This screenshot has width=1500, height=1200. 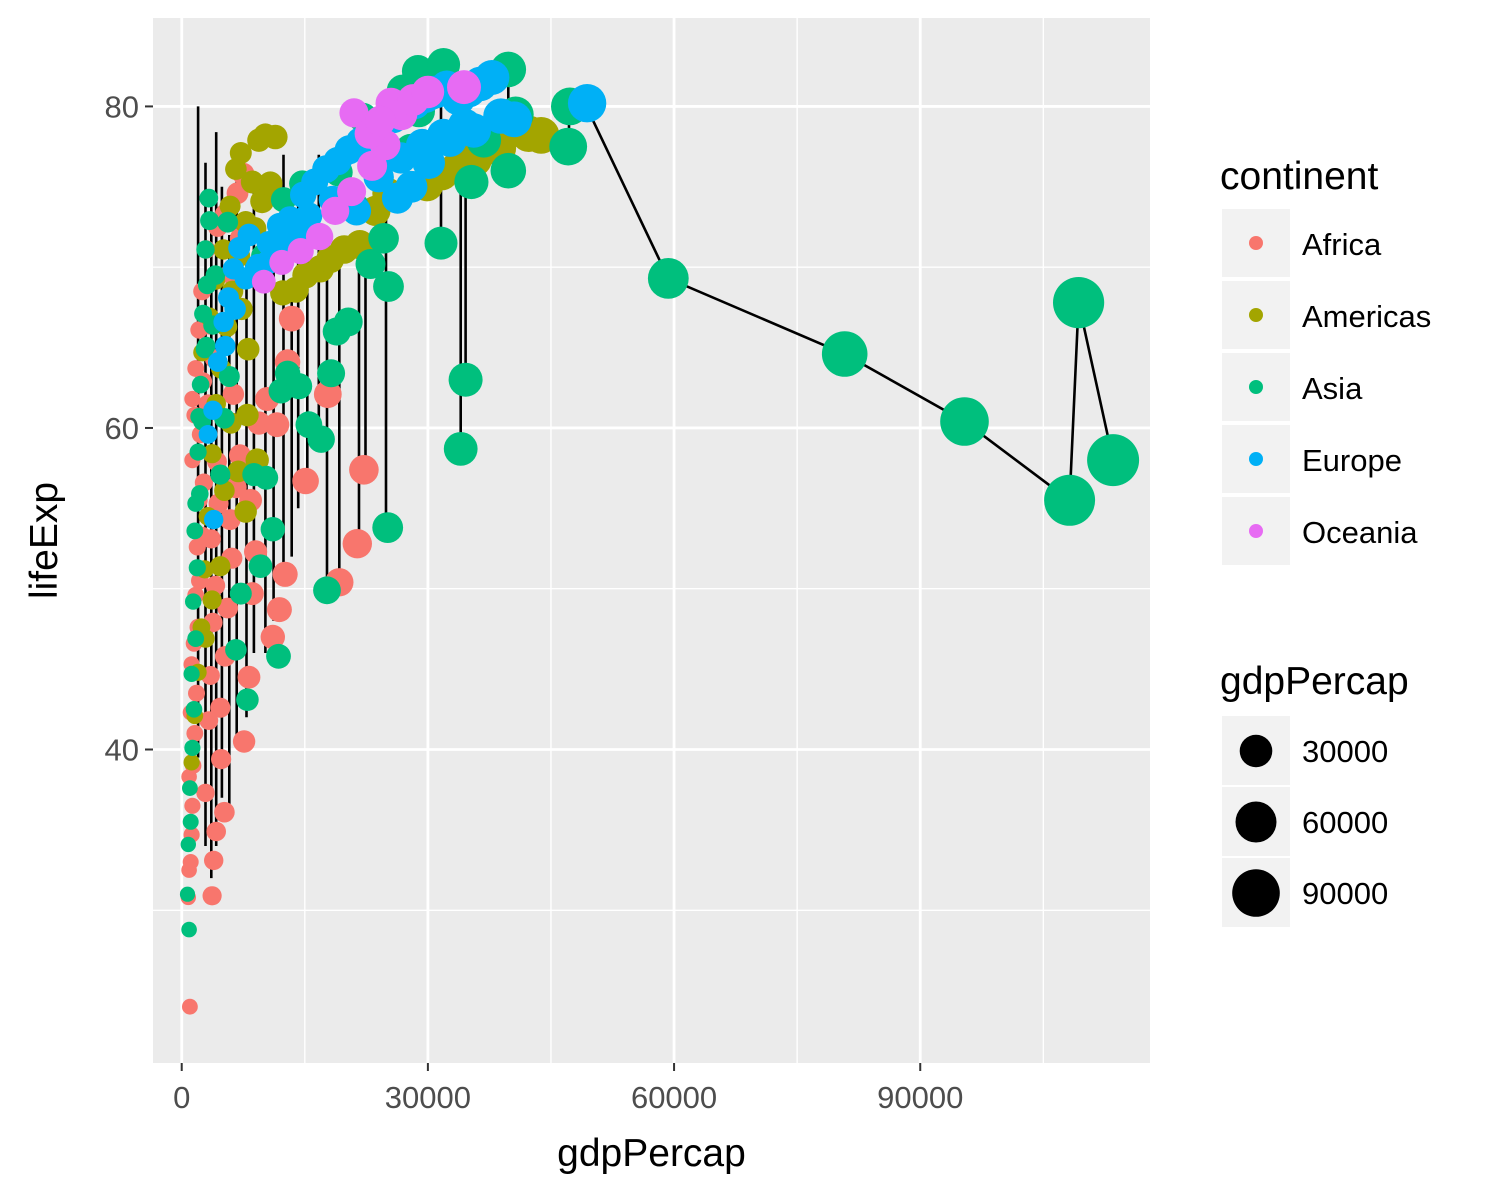 What do you see at coordinates (1332, 388) in the screenshot?
I see `legend-label: Asia` at bounding box center [1332, 388].